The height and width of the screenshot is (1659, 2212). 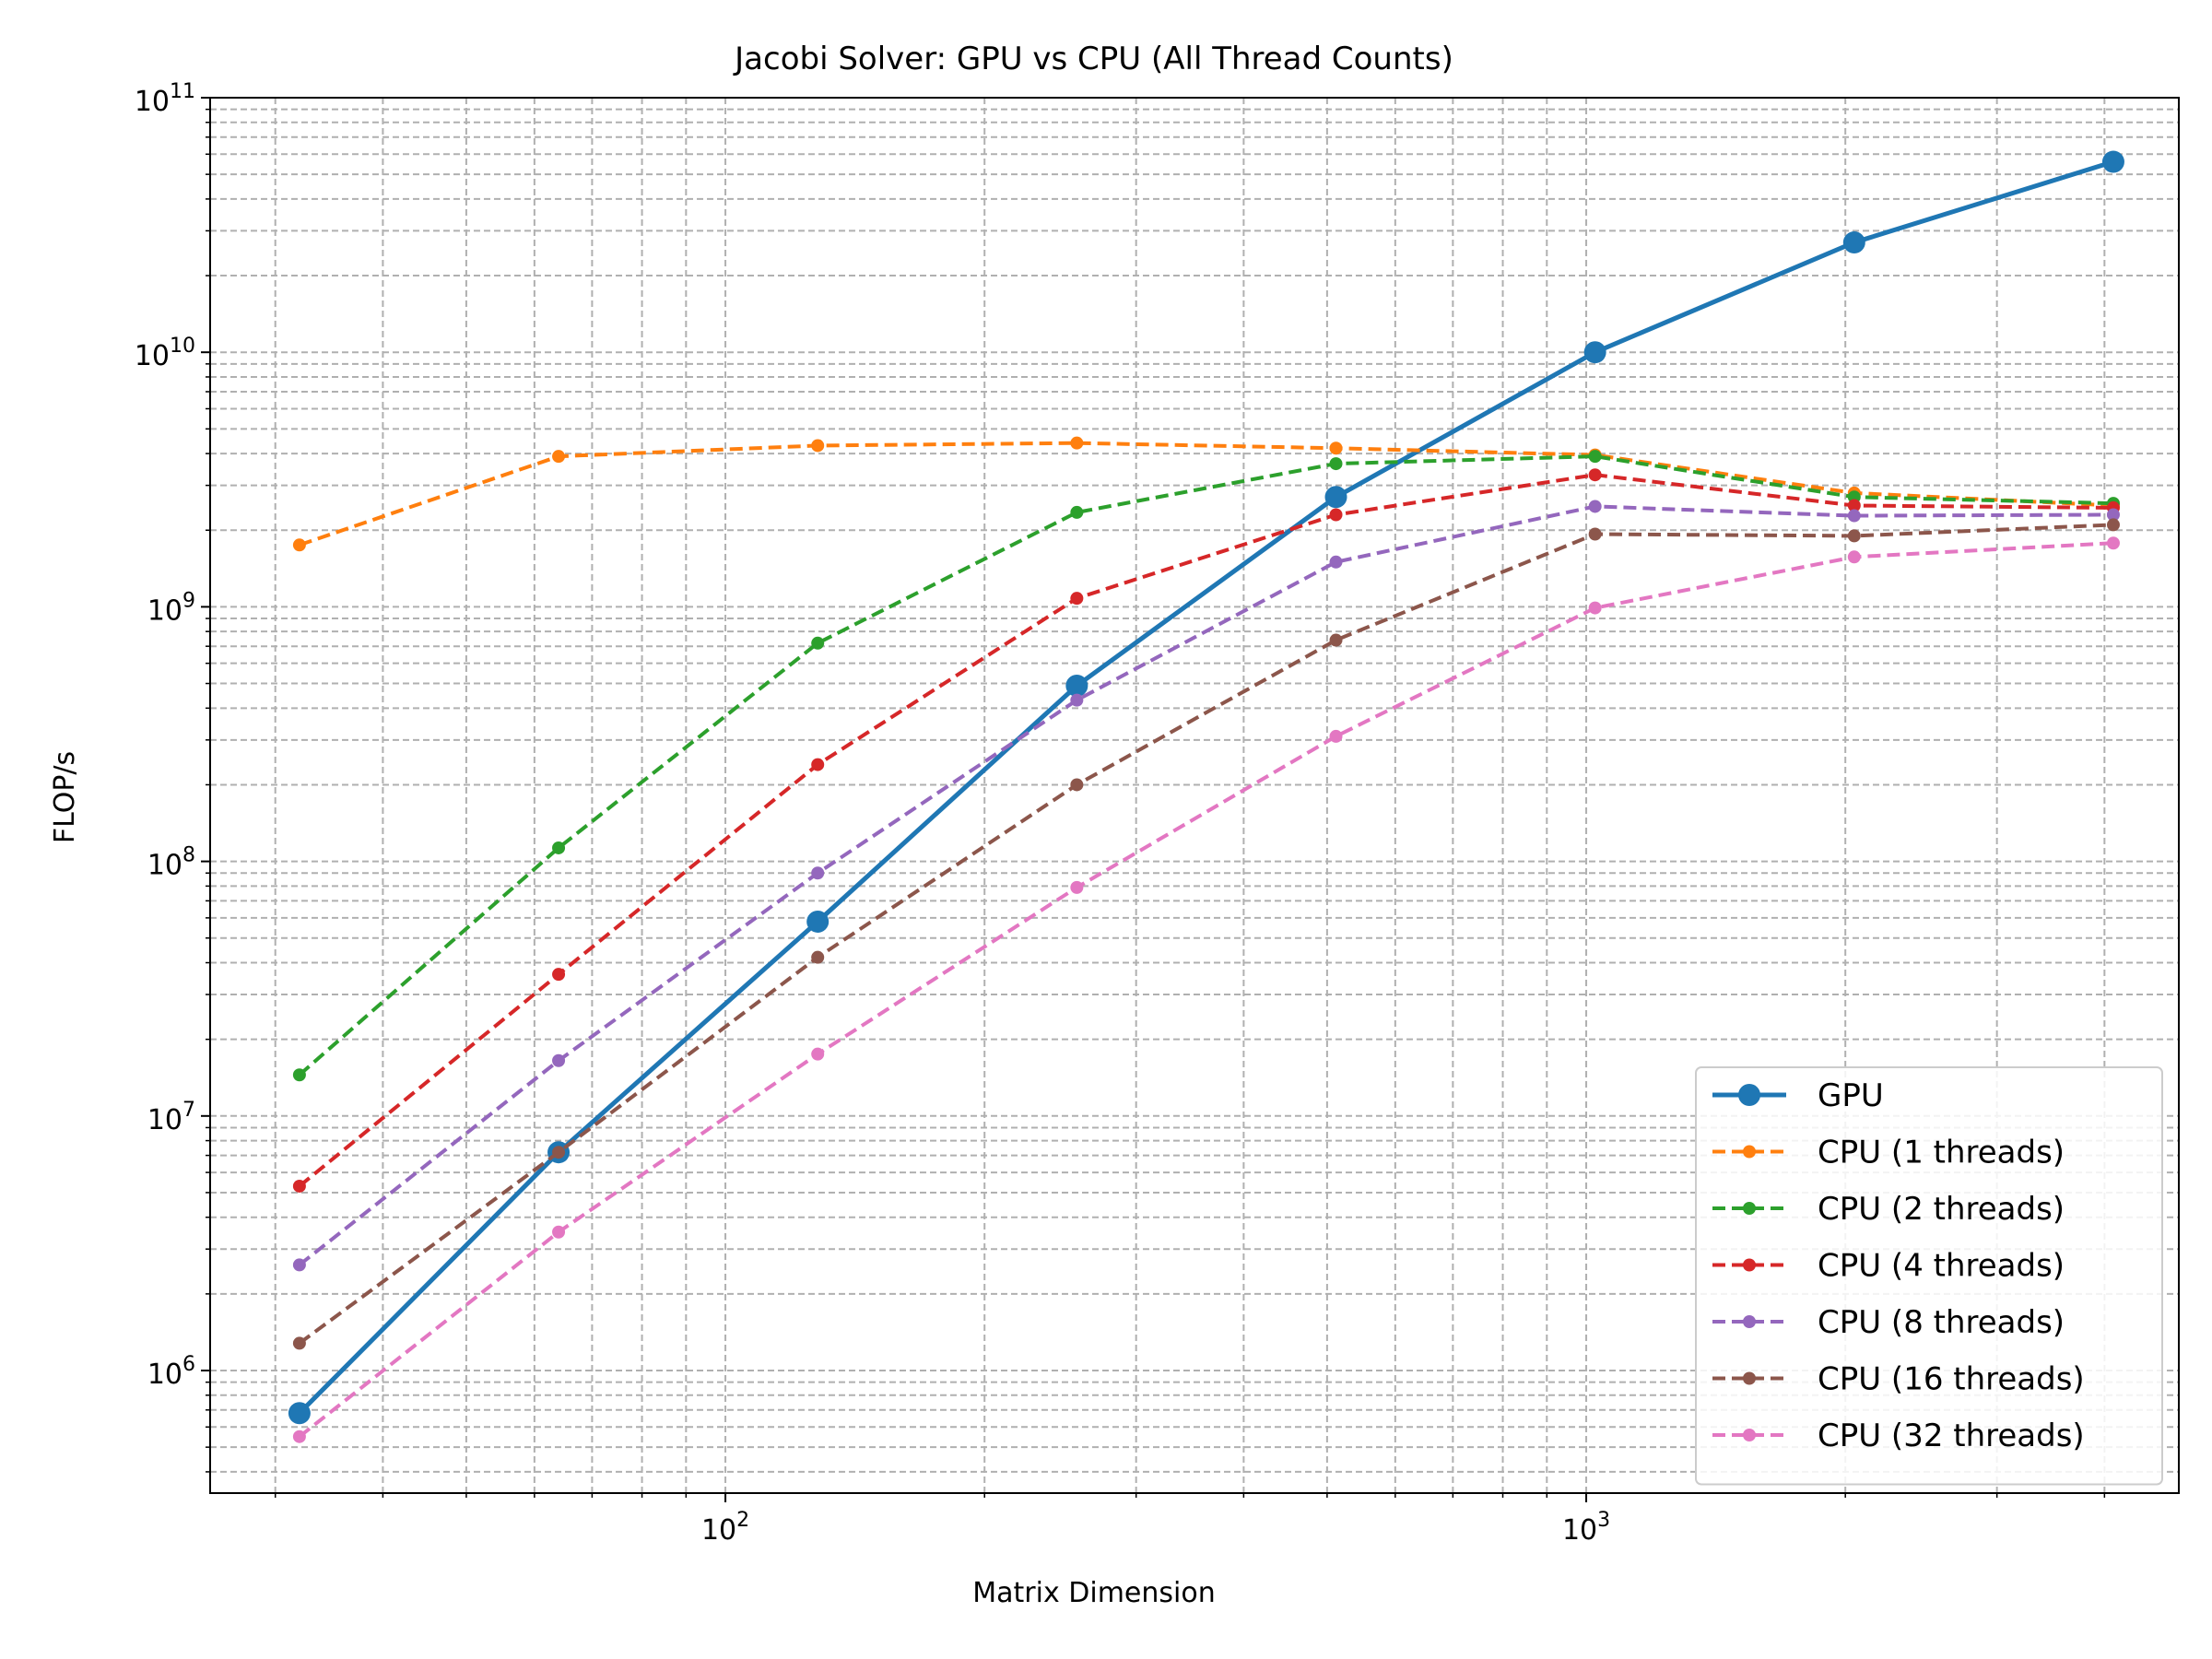 I want to click on legend-item: CPU (1 threads), so click(x=1888, y=1153).